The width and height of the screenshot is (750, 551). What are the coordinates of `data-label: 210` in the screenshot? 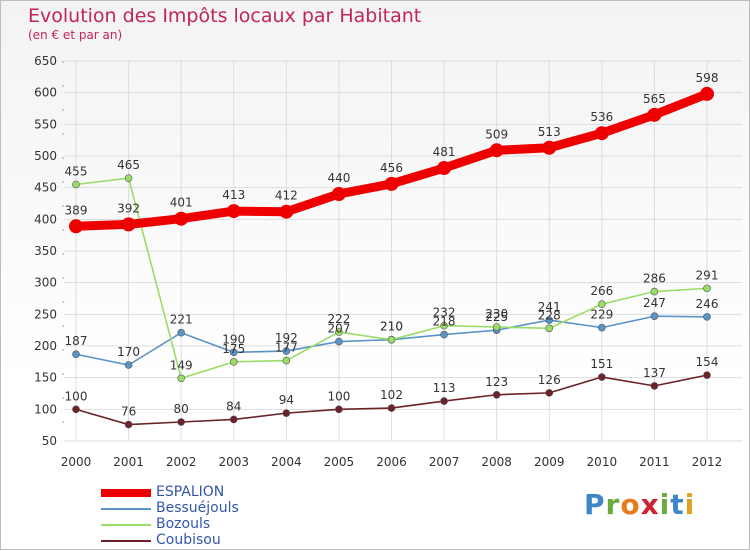 It's located at (391, 327).